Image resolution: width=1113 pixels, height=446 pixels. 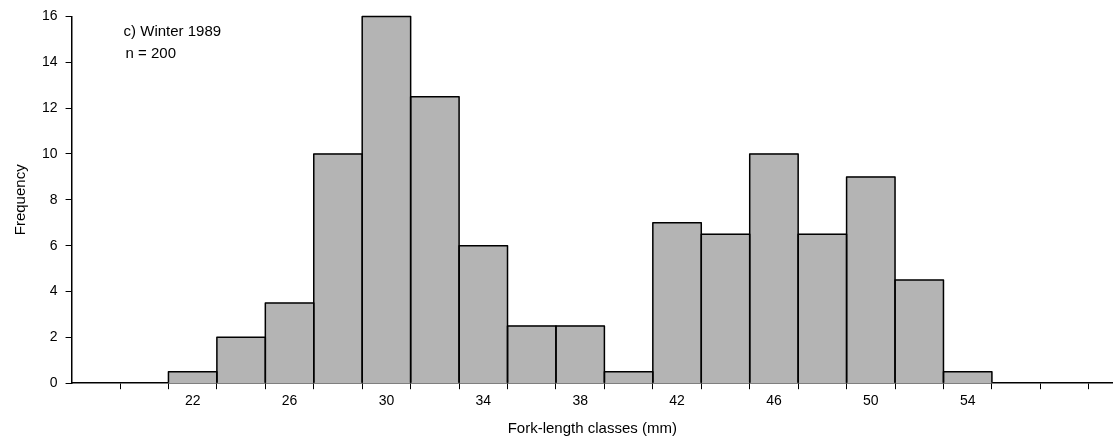 I want to click on annotation: n = 200, so click(x=151, y=53).